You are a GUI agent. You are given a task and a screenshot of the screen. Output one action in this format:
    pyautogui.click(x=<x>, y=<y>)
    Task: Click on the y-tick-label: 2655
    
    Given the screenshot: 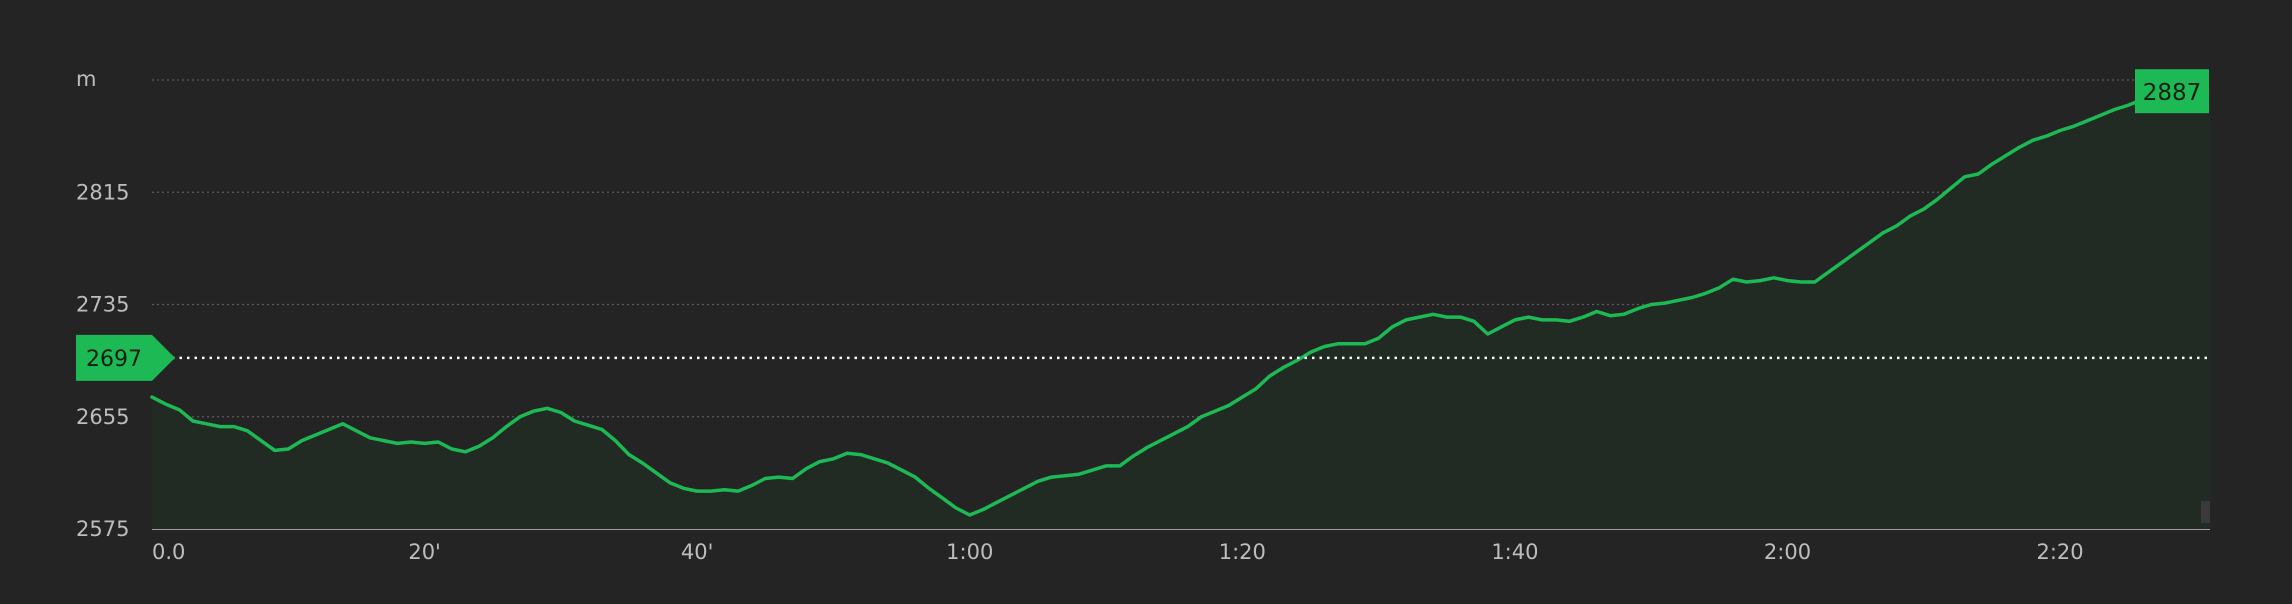 What is the action you would take?
    pyautogui.click(x=102, y=417)
    